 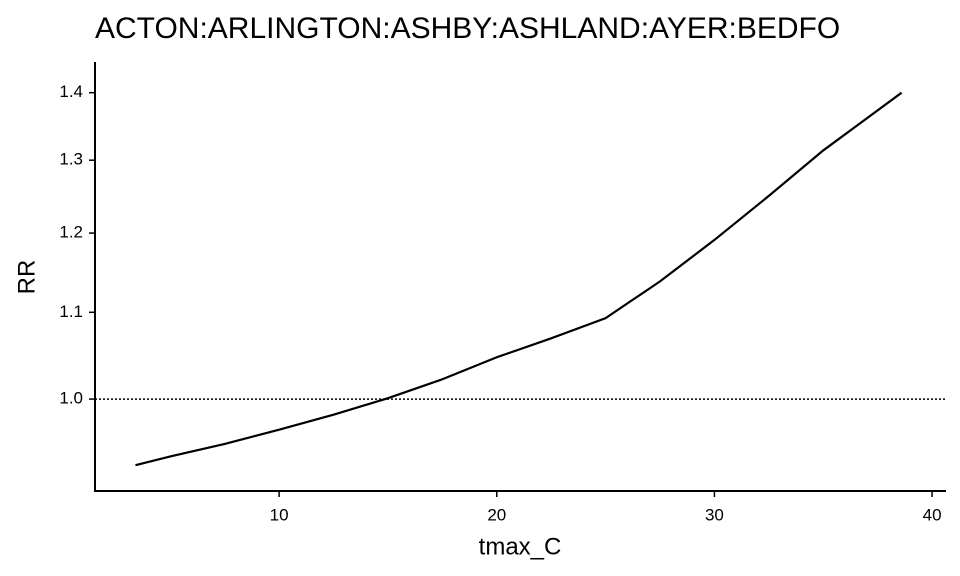 What do you see at coordinates (496, 514) in the screenshot?
I see `x-tick-label: 20` at bounding box center [496, 514].